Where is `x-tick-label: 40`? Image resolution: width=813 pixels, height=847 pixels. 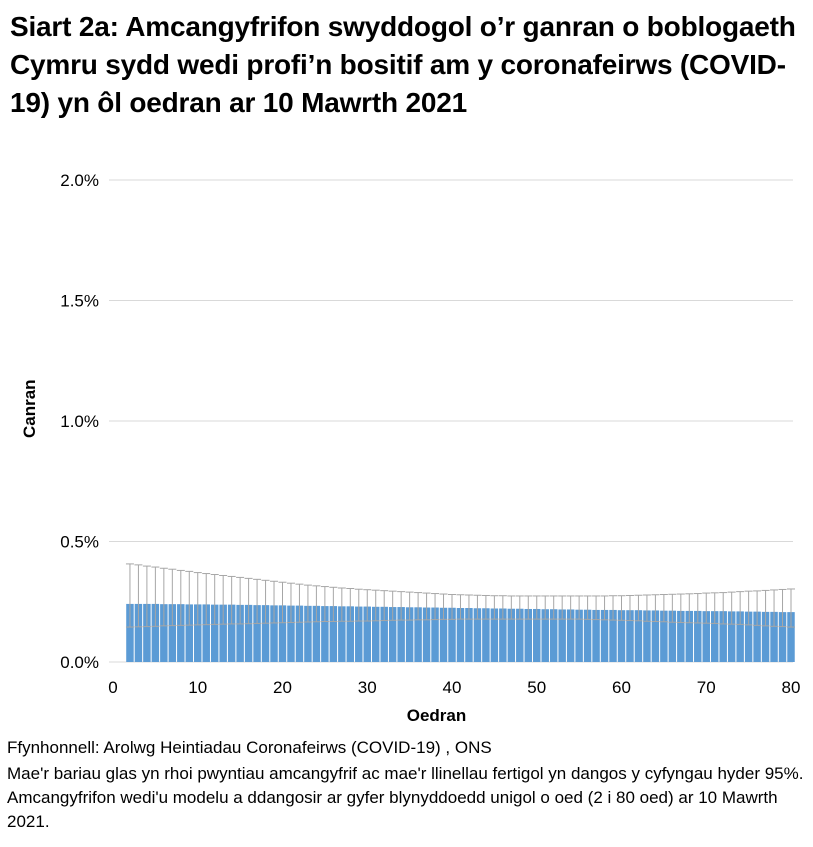
x-tick-label: 40 is located at coordinates (452, 687).